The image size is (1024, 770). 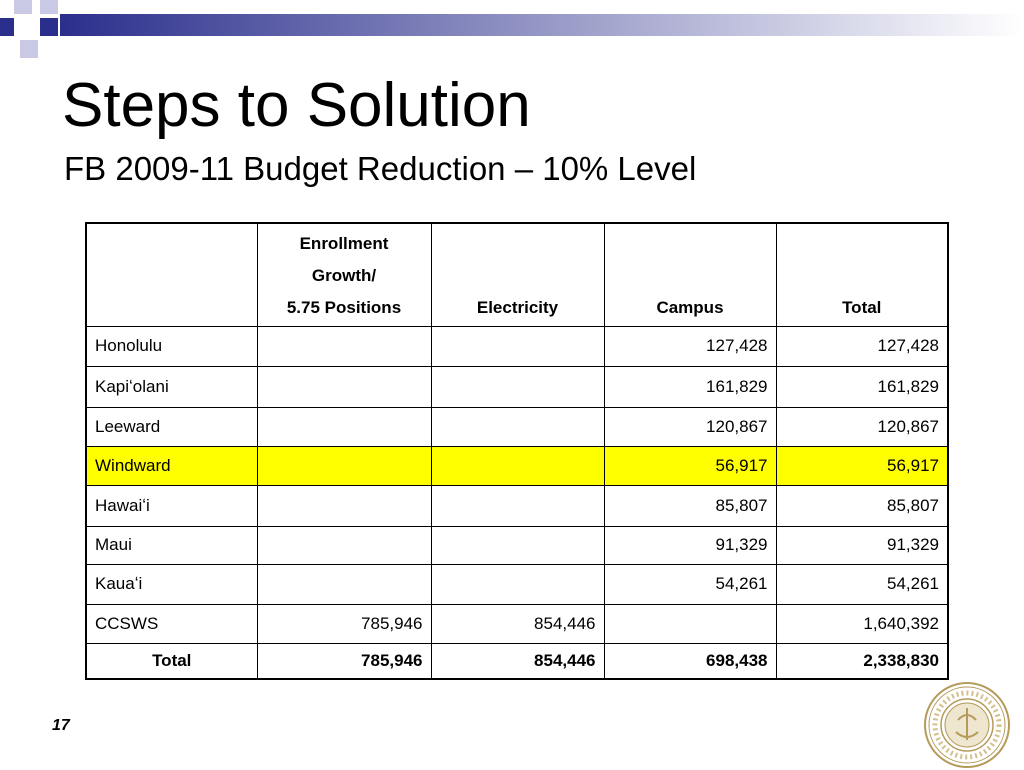 What do you see at coordinates (171, 386) in the screenshot?
I see `row-label: Kapiʻolani` at bounding box center [171, 386].